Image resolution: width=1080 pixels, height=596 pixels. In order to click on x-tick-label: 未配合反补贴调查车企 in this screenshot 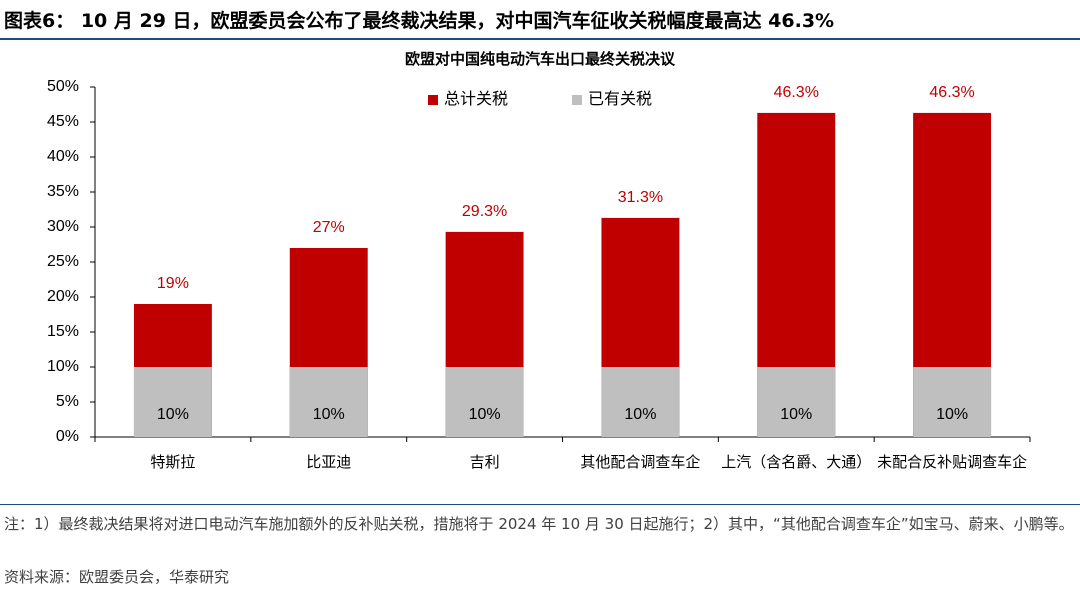, I will do `click(952, 462)`.